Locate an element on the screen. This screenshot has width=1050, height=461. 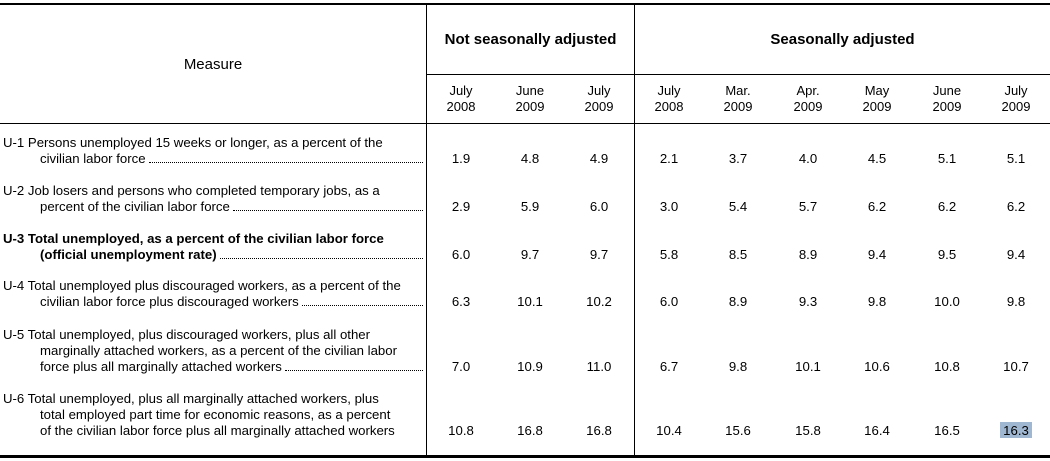
value-text: 9.7 is located at coordinates (530, 254).